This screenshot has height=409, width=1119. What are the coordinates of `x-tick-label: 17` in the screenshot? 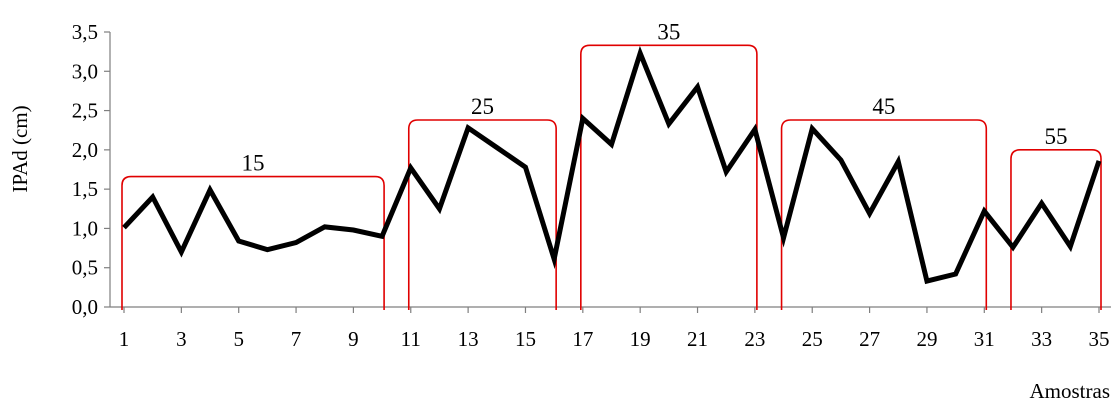 It's located at (582, 339).